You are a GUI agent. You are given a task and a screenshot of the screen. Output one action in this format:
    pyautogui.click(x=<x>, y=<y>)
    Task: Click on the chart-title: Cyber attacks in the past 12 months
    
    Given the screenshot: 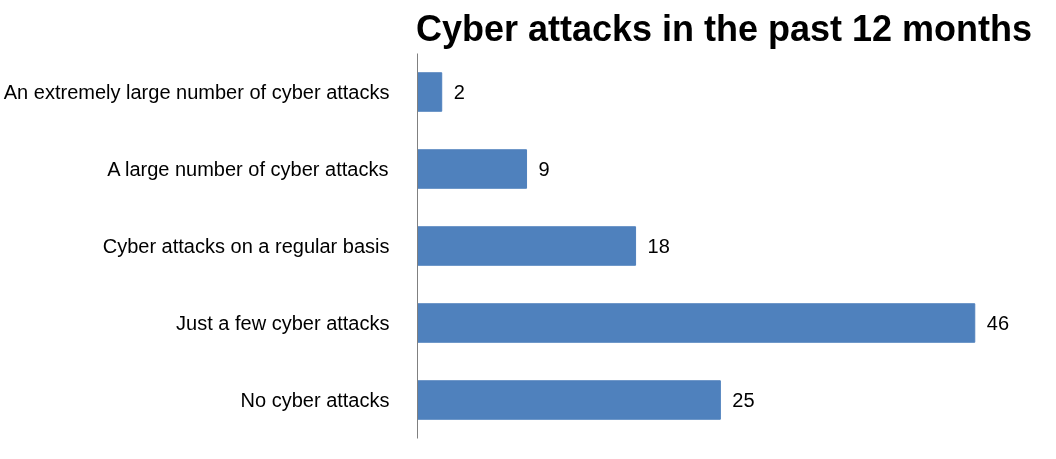 What is the action you would take?
    pyautogui.click(x=724, y=28)
    